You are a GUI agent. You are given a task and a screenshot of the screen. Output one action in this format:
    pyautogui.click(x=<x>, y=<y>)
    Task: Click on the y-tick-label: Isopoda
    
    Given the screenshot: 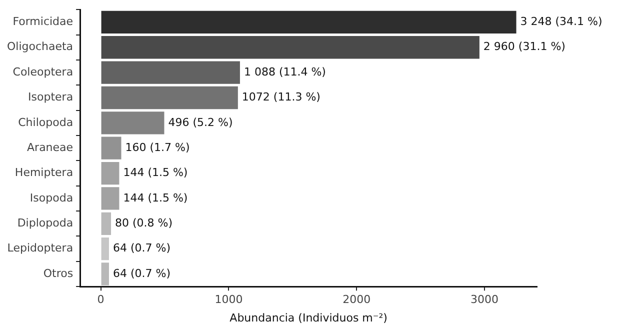 What is the action you would take?
    pyautogui.click(x=52, y=197)
    